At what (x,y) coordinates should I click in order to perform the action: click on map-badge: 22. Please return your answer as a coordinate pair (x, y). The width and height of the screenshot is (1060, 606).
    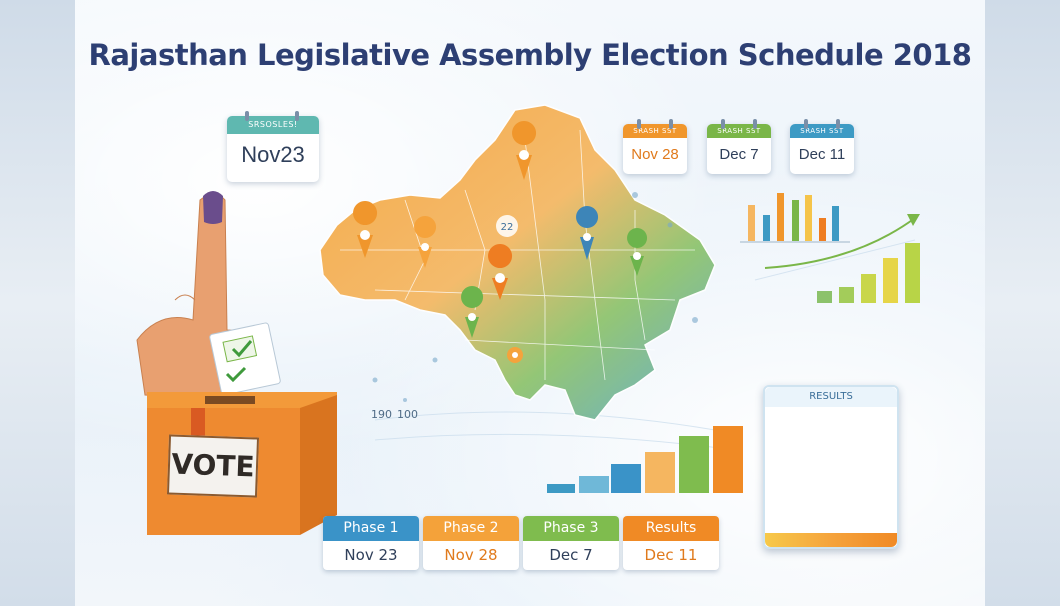
    Looking at the image, I should click on (507, 227).